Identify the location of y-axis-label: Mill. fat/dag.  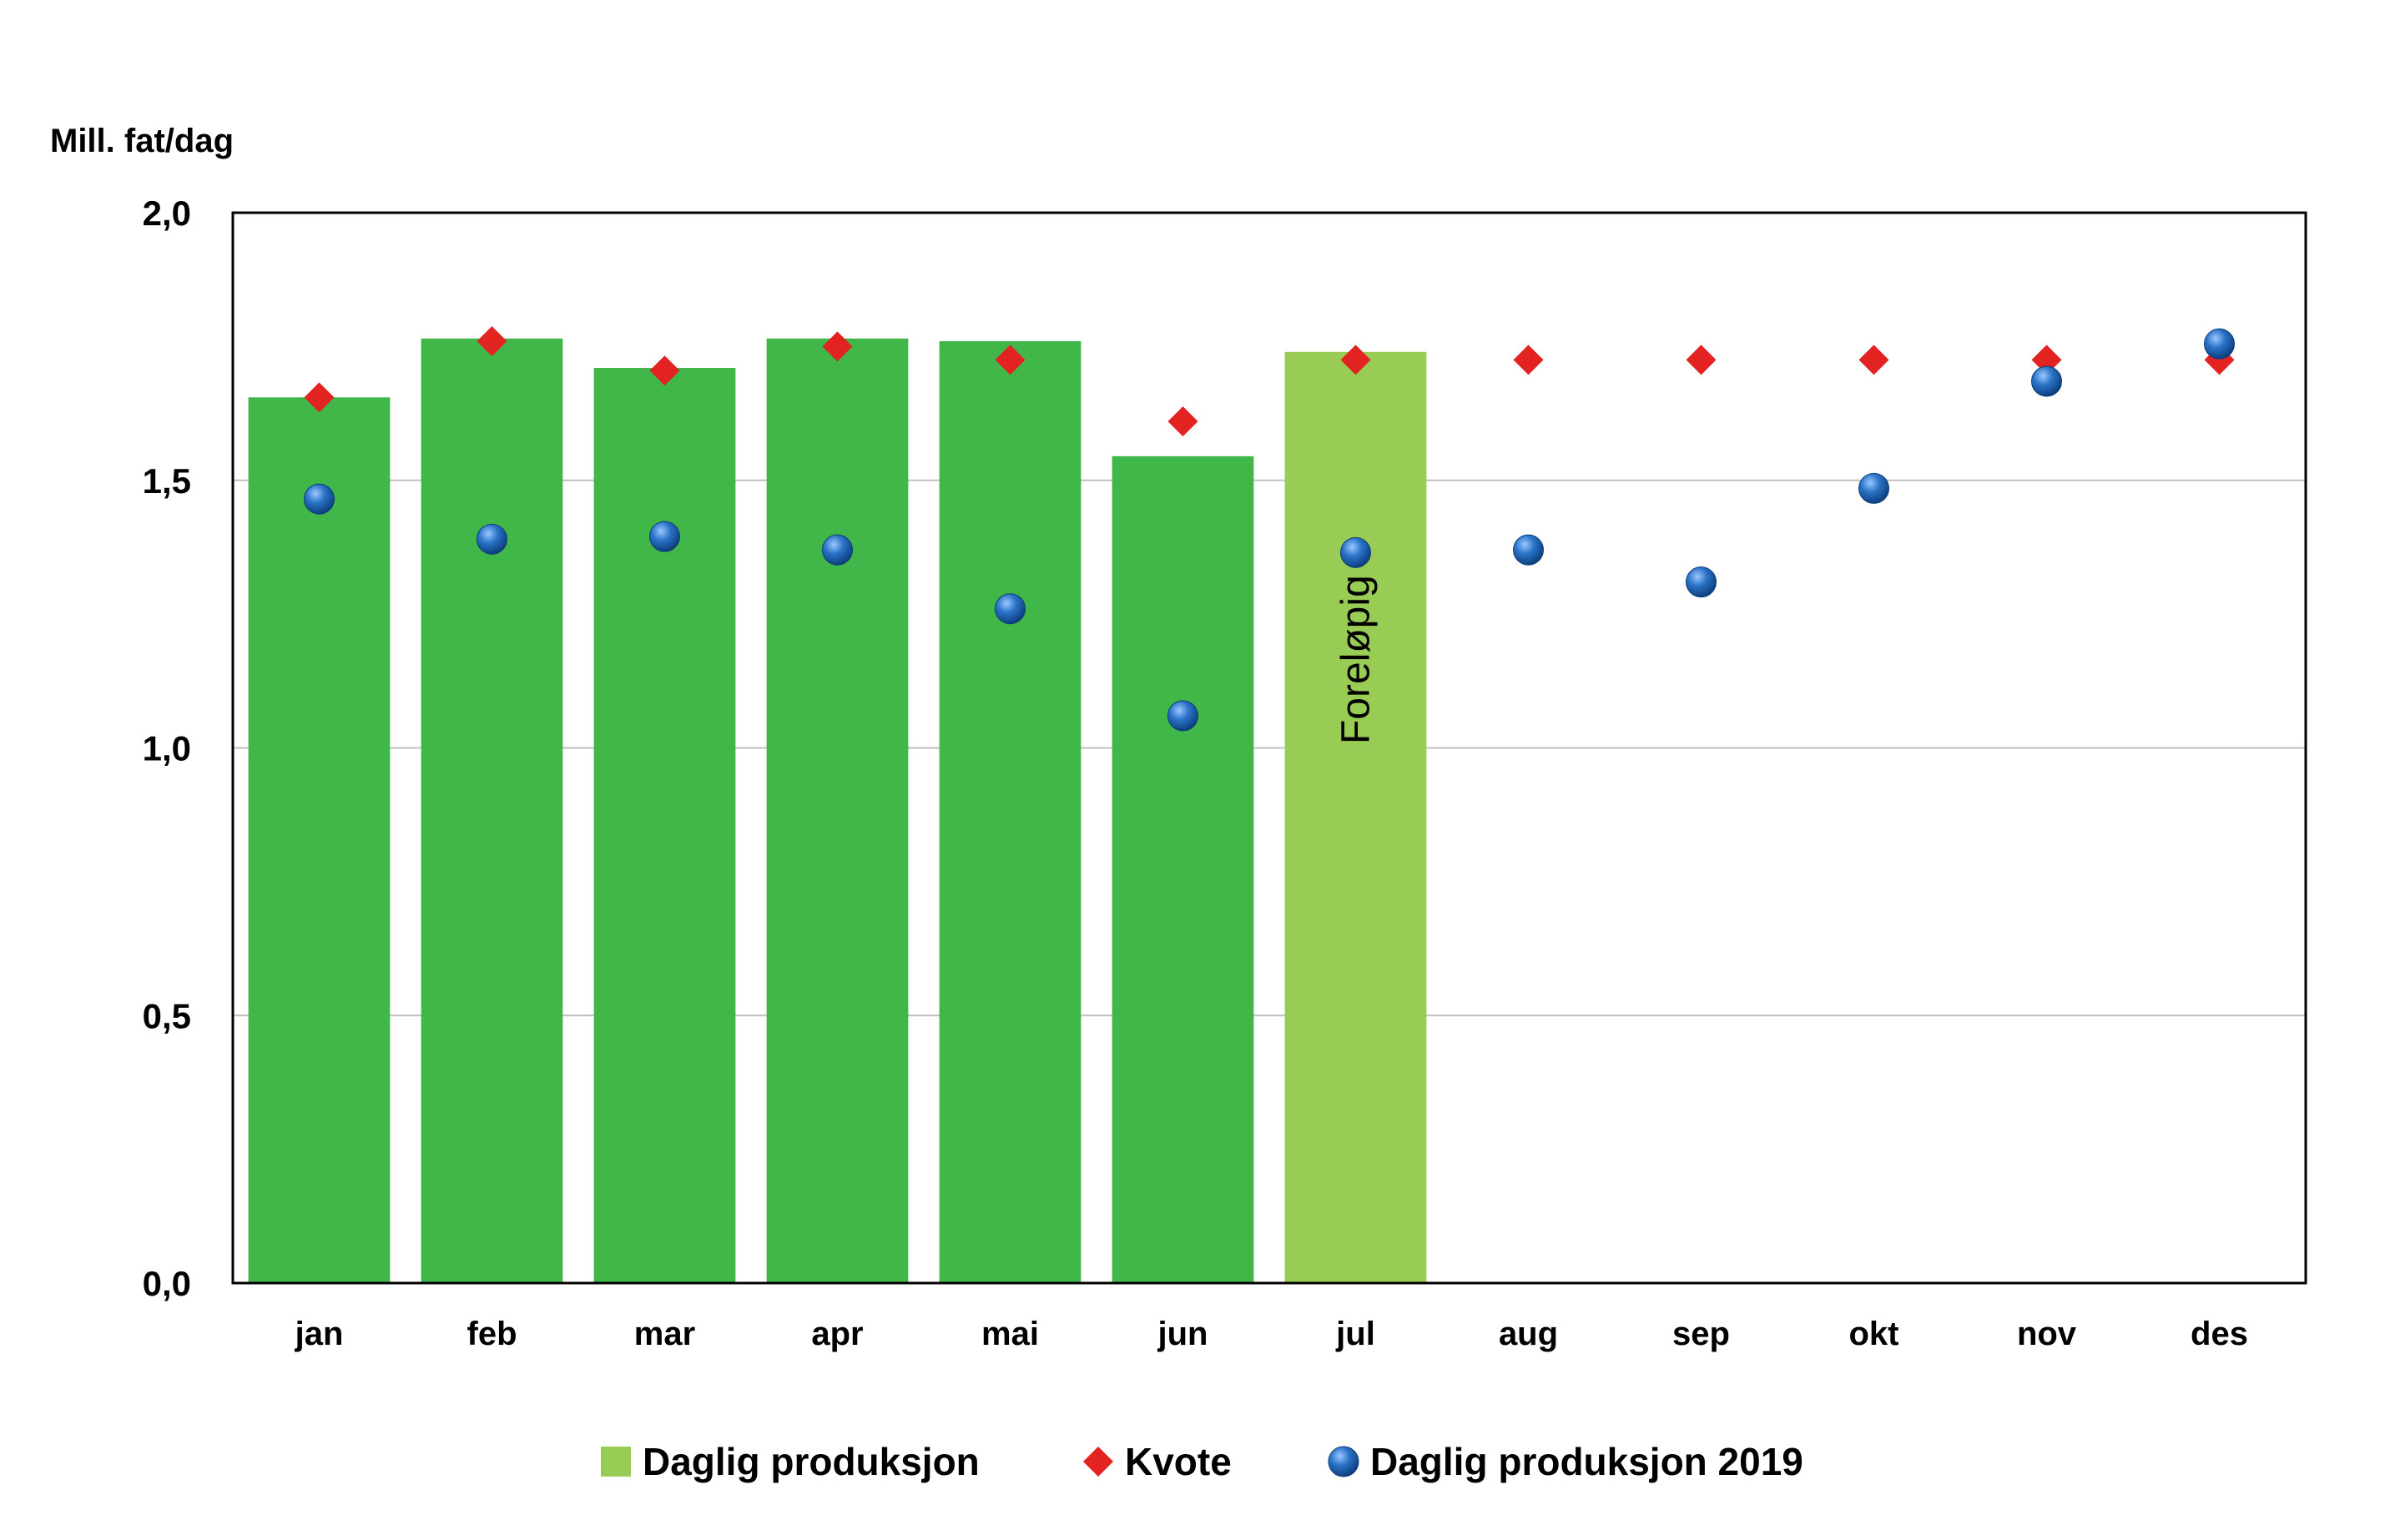
(142, 141).